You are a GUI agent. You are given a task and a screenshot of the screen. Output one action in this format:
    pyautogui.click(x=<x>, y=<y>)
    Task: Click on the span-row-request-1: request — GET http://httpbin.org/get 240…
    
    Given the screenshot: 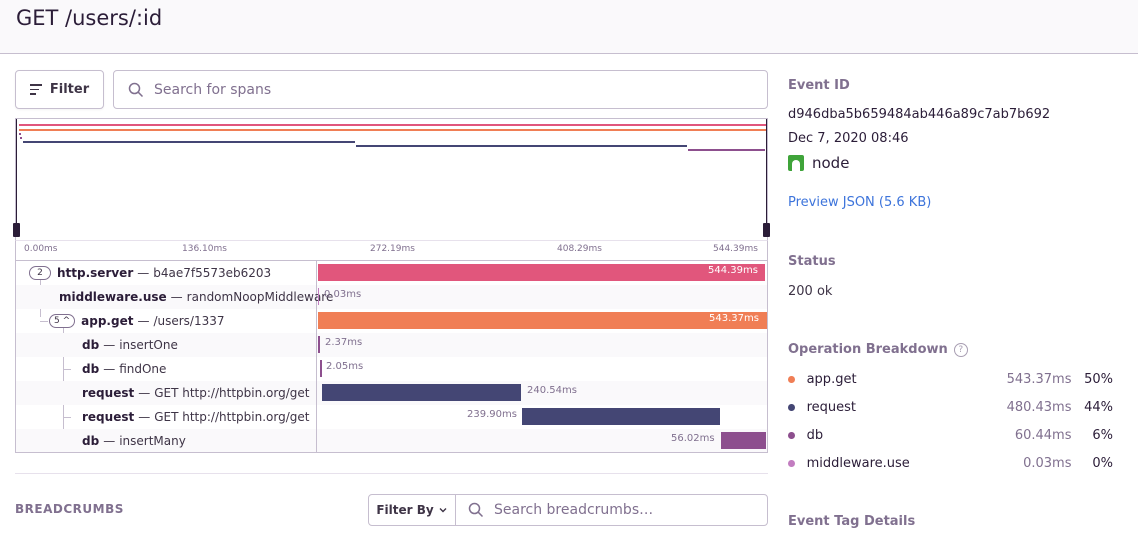 What is the action you would take?
    pyautogui.click(x=391, y=393)
    